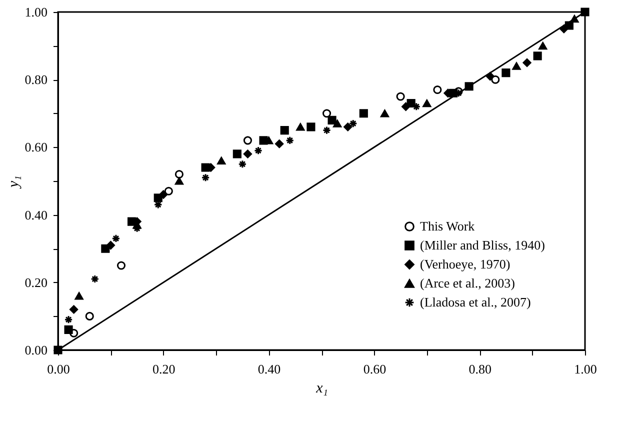 Image resolution: width=634 pixels, height=445 pixels. What do you see at coordinates (36, 80) in the screenshot?
I see `y-tick-label: 0.80` at bounding box center [36, 80].